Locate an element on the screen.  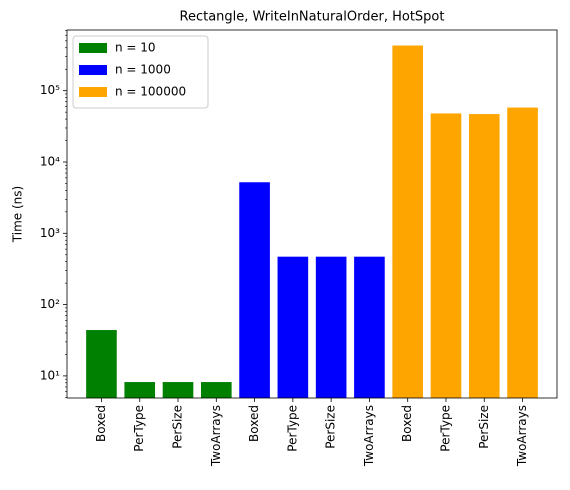
legend-label: n = 100000 is located at coordinates (150, 92).